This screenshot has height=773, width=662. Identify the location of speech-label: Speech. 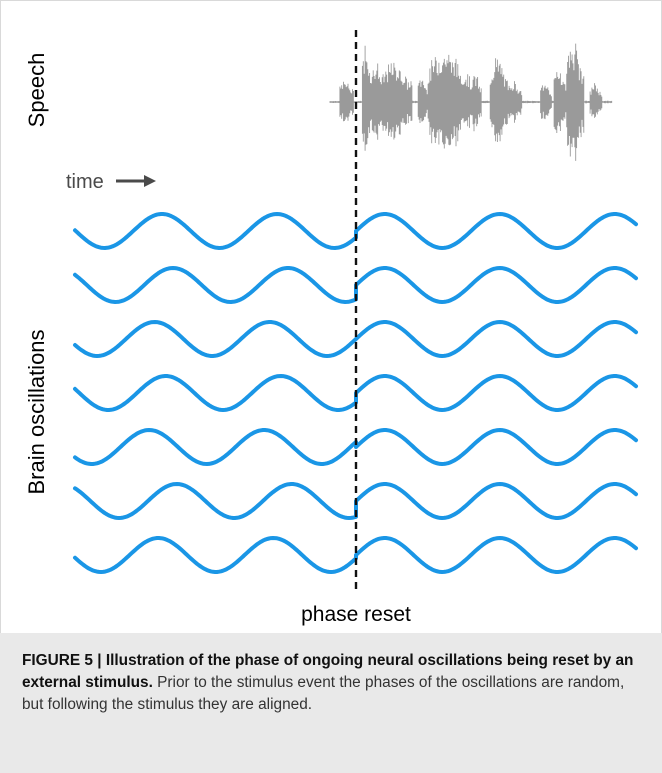
(36, 90).